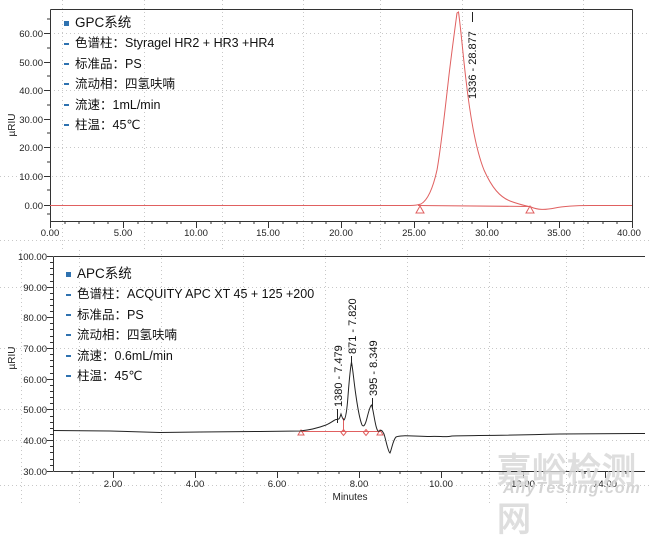 Image resolution: width=650 pixels, height=541 pixels. Describe the element at coordinates (349, 497) in the screenshot. I see `apc-x-axis-label: Minutes` at that location.